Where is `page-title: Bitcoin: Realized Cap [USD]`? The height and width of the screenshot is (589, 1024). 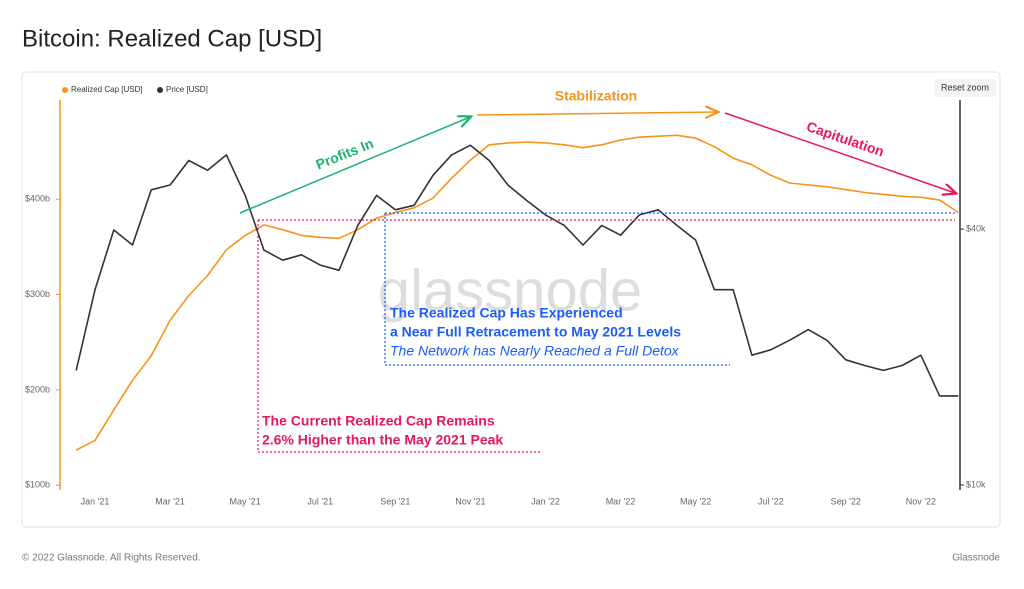
page-title: Bitcoin: Realized Cap [USD] is located at coordinates (172, 38).